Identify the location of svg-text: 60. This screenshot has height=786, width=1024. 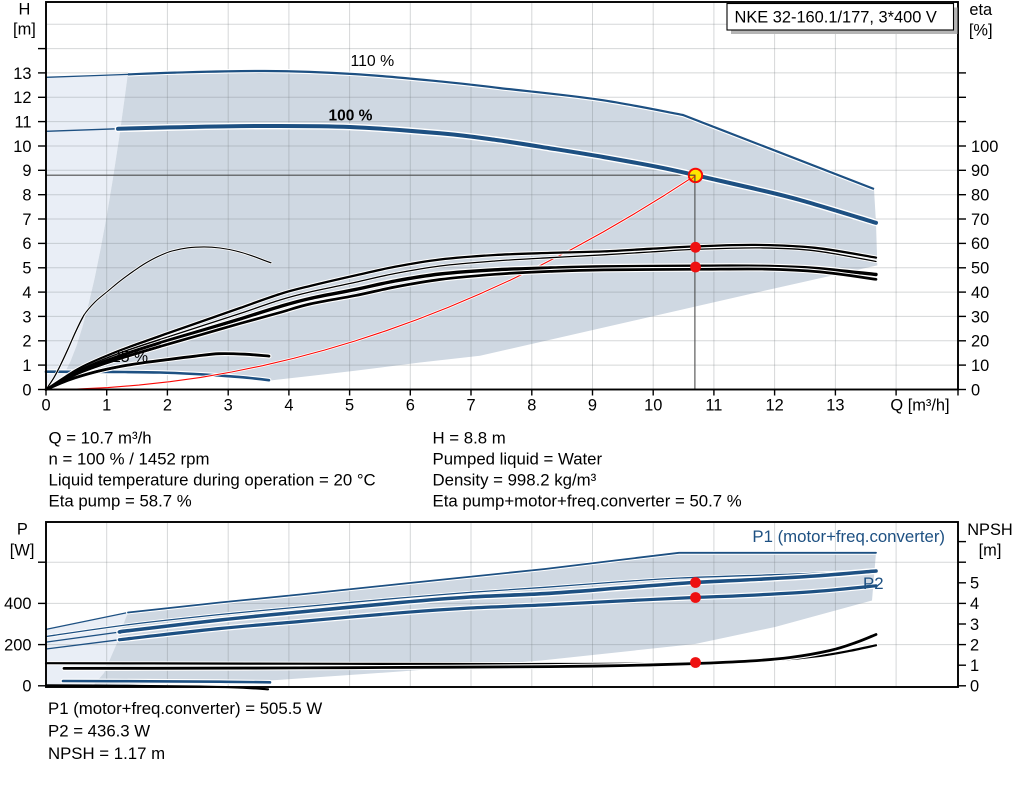
(980, 244).